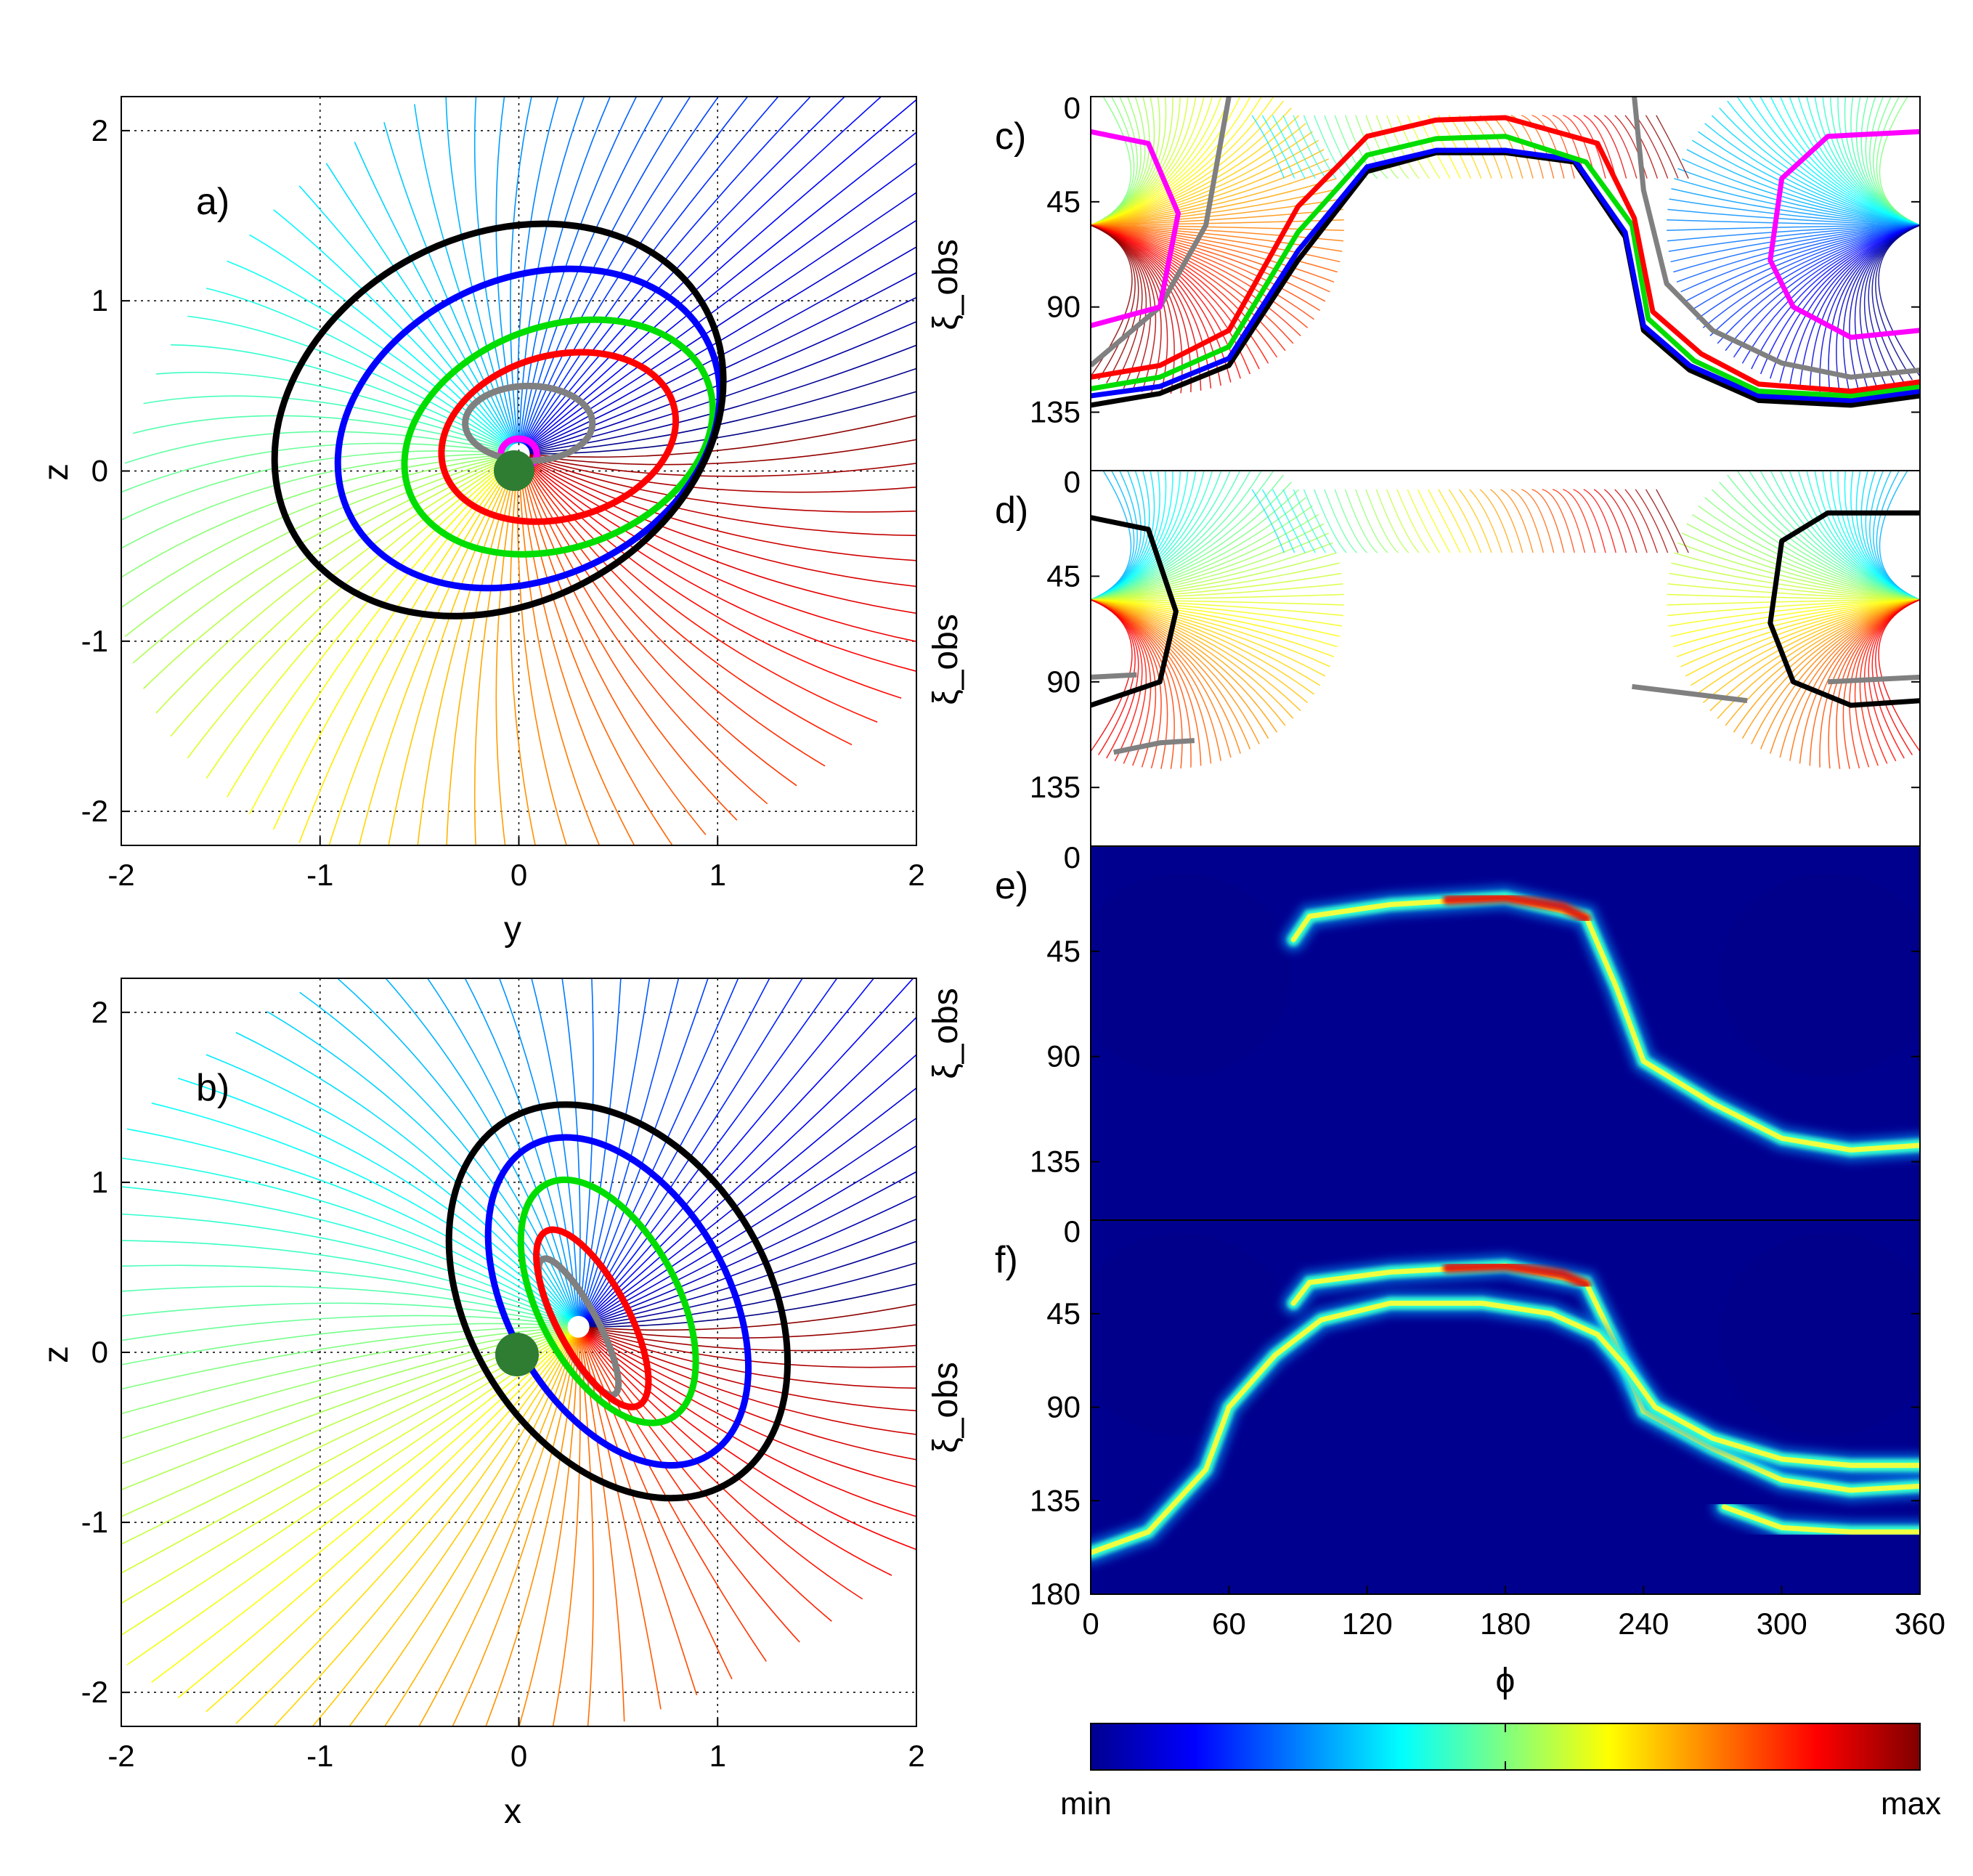 The image size is (1973, 1876). What do you see at coordinates (1229, 1624) in the screenshot?
I see `tick-label-x: 60` at bounding box center [1229, 1624].